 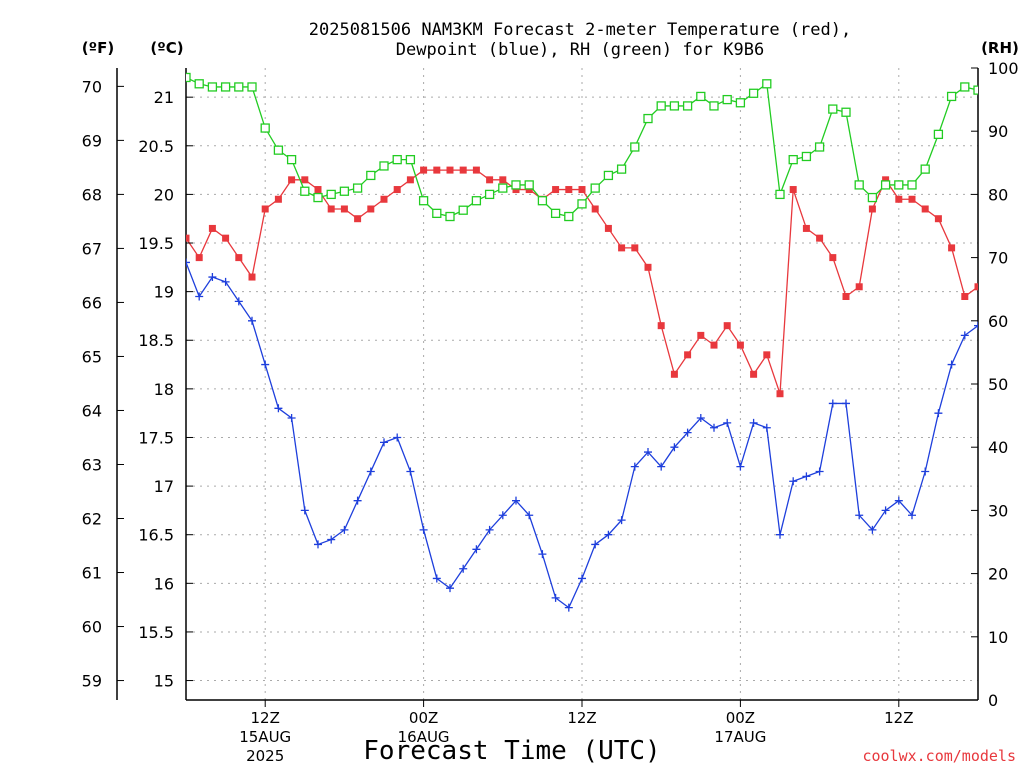 I want to click on chart-title-line2: Dewpoint (blue), RH (green) for K9B6, so click(x=580, y=50).